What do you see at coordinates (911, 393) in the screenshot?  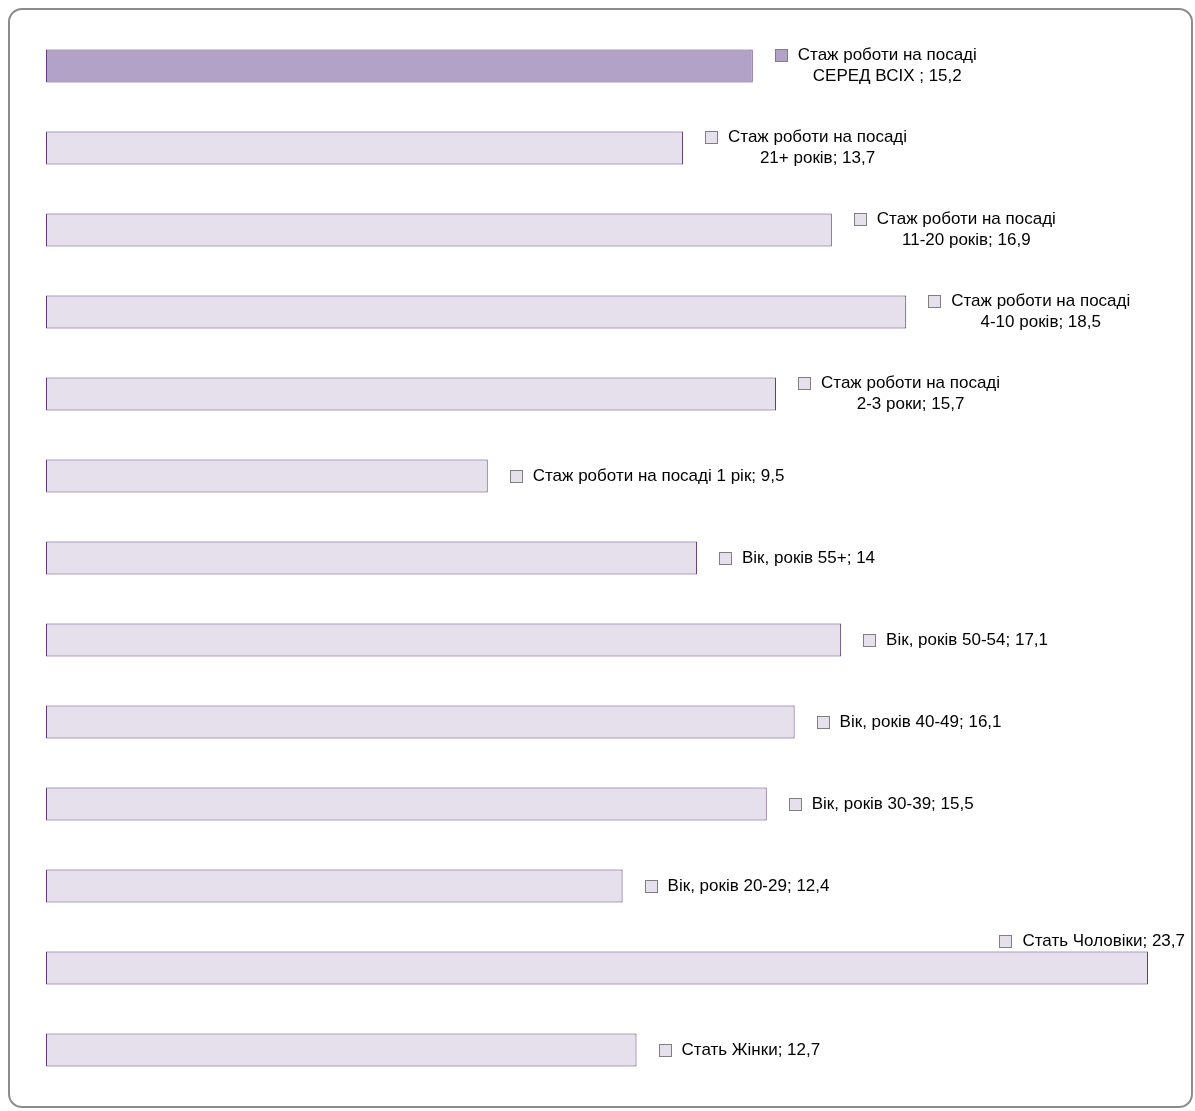 I see `data-label: Стаж роботи на посаді 2-3 роки; 15,7` at bounding box center [911, 393].